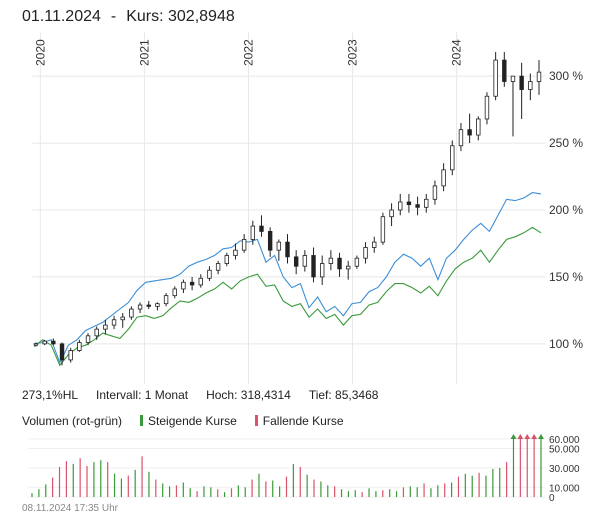 The width and height of the screenshot is (613, 514). Describe the element at coordinates (564, 450) in the screenshot. I see `volume-tick-label: 50.000` at that location.